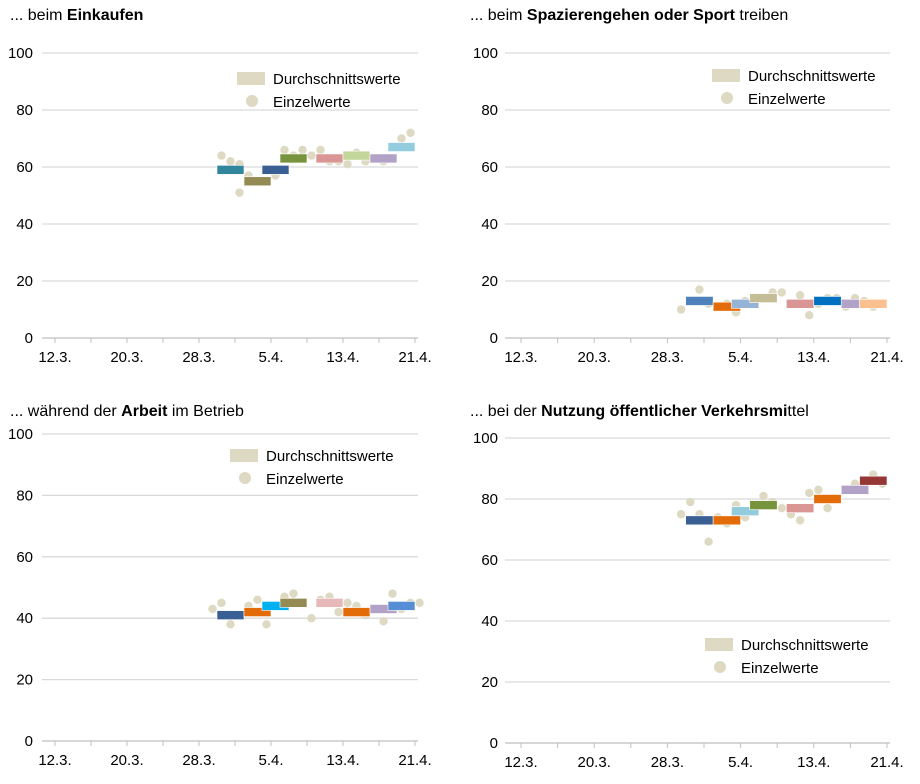  I want to click on title-segment: ... beim, so click(38, 15).